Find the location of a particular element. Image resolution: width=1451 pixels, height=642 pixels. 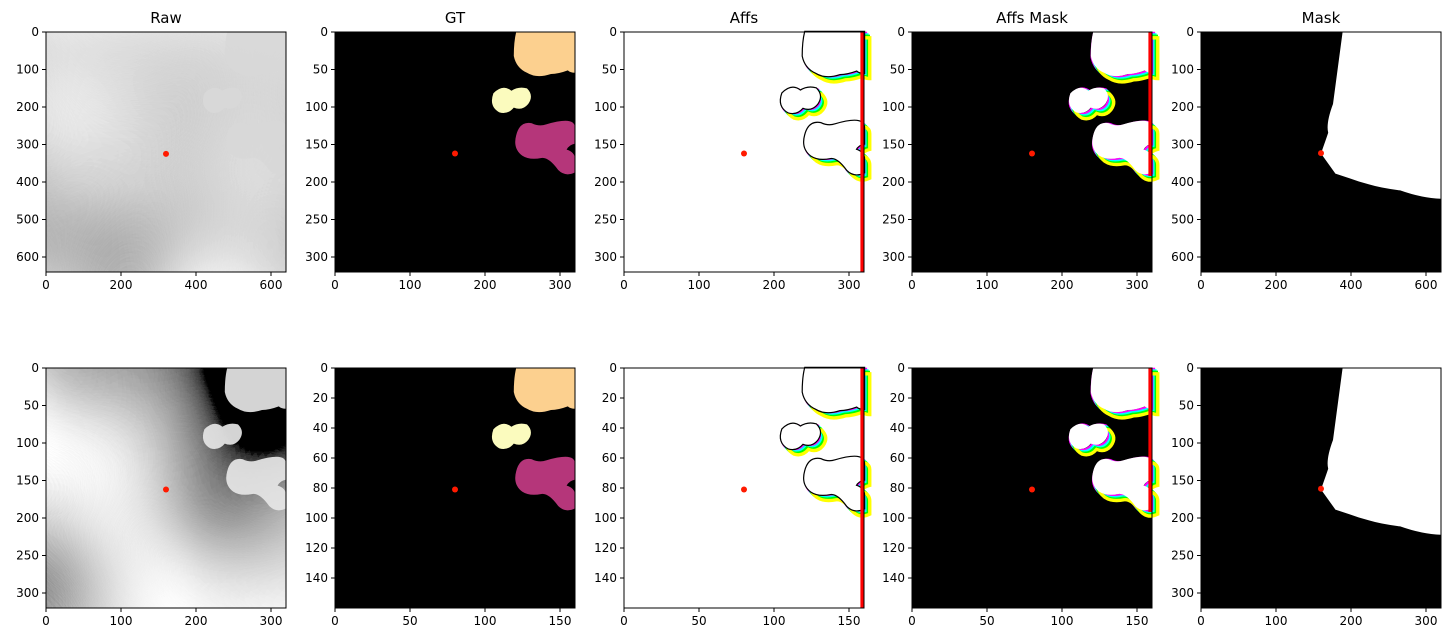

panel-image is located at coordinates (748, 487).